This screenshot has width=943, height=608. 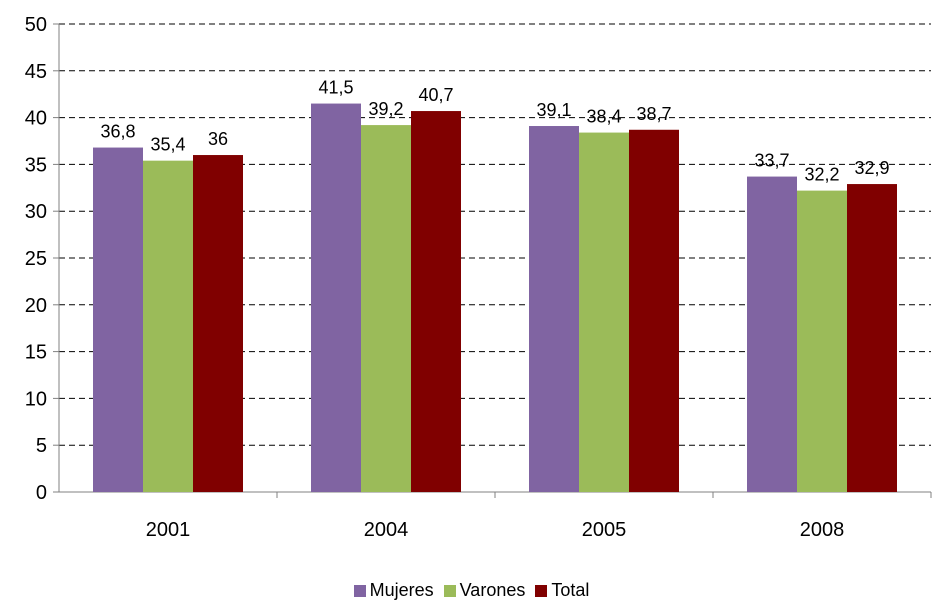 What do you see at coordinates (118, 319) in the screenshot?
I see `bar-mujeres-2001` at bounding box center [118, 319].